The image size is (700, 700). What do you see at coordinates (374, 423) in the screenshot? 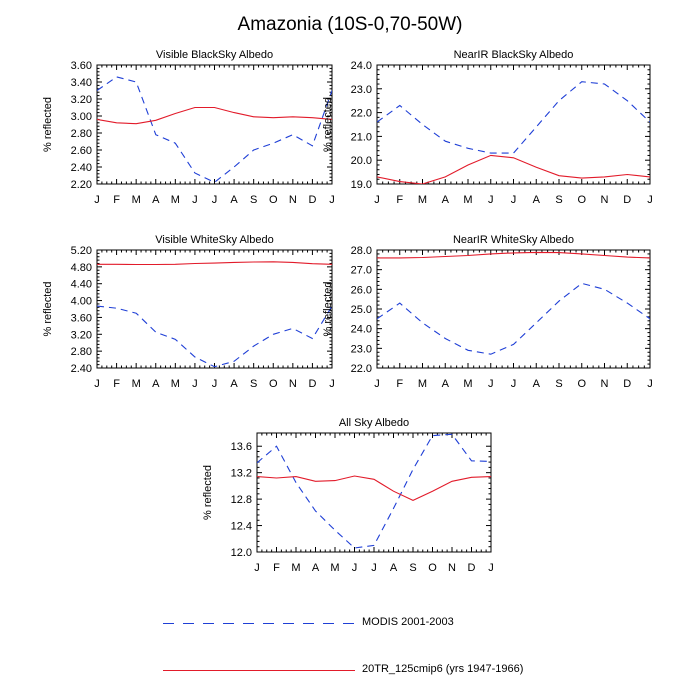
I see `panel-title: All Sky Albedo` at bounding box center [374, 423].